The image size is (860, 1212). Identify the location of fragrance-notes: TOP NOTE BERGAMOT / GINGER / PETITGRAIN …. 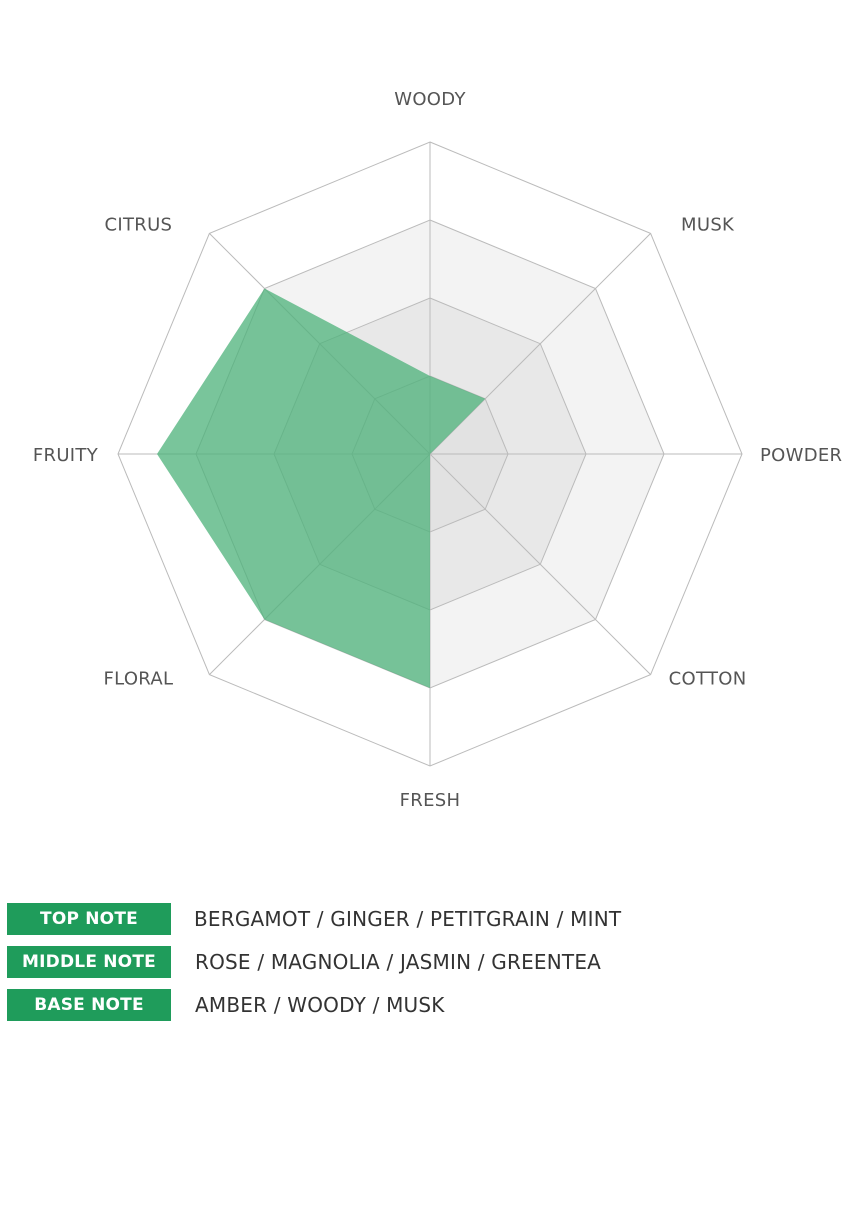
(427, 967).